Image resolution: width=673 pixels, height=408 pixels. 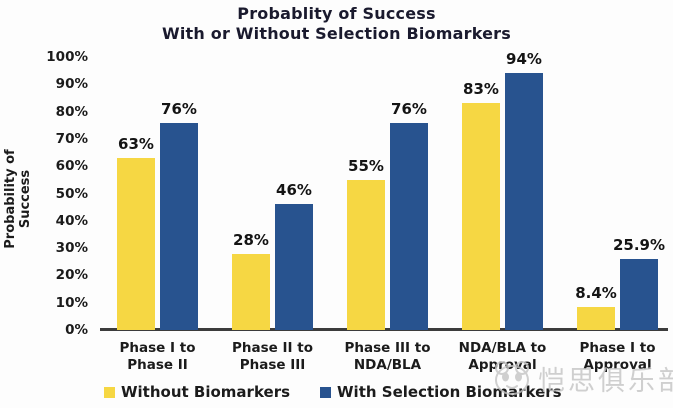 I want to click on legend-swatch-blue, so click(x=326, y=392).